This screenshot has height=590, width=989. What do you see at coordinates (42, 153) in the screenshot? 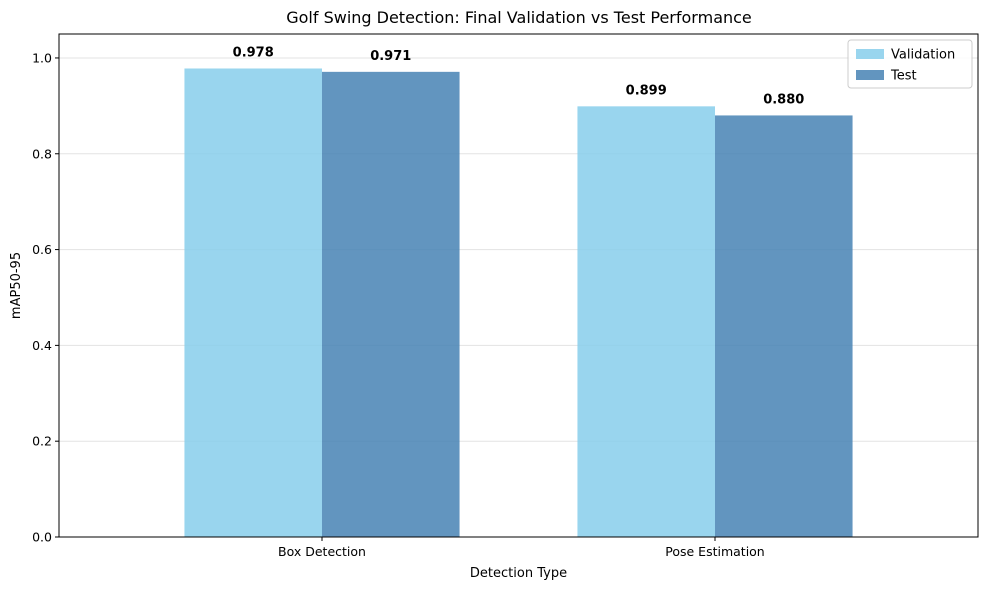
I see `y-tick-label: 0.8` at bounding box center [42, 153].